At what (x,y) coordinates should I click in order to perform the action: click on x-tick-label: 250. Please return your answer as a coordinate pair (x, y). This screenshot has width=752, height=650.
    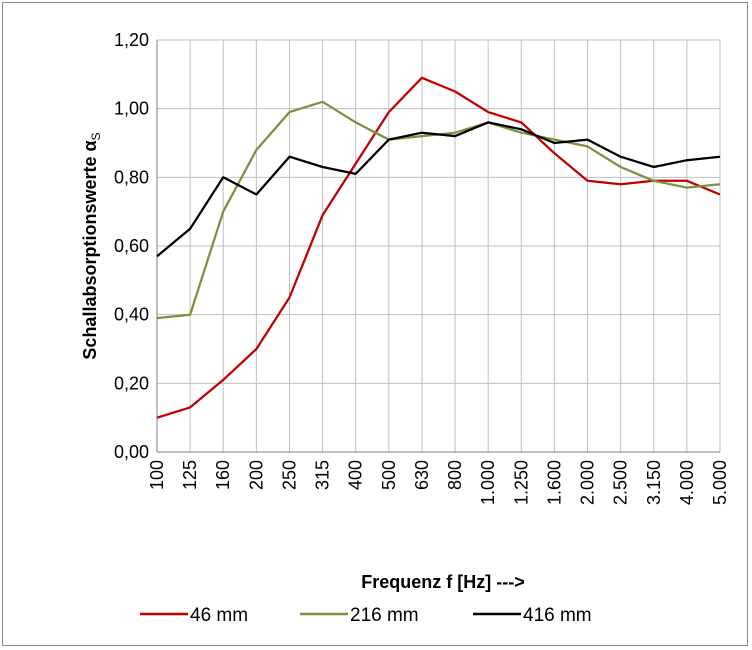
    Looking at the image, I should click on (289, 475).